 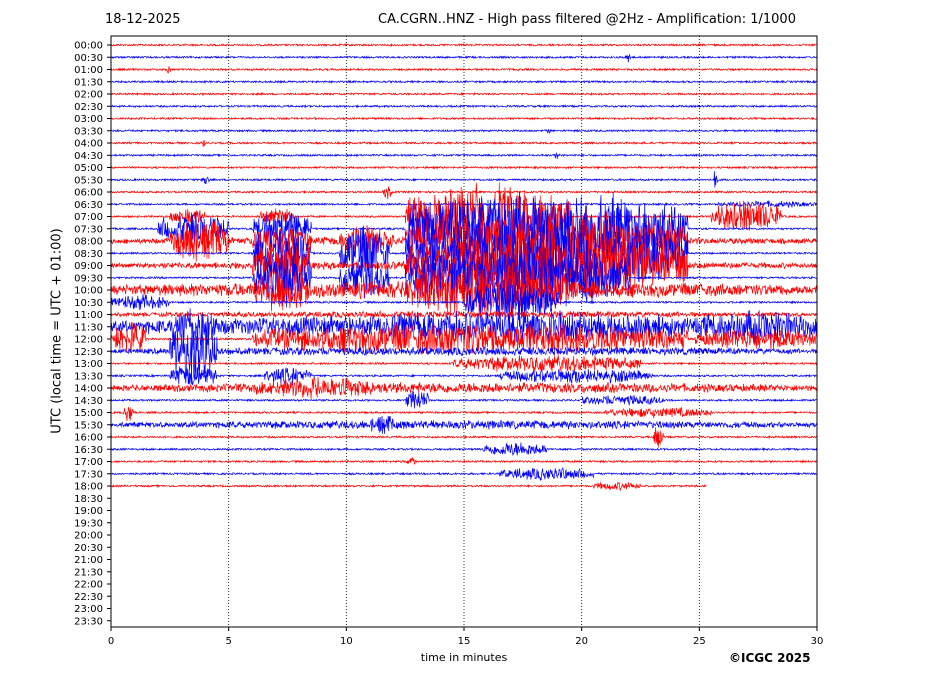 I want to click on y-tick-label: 19:00, so click(x=88, y=511).